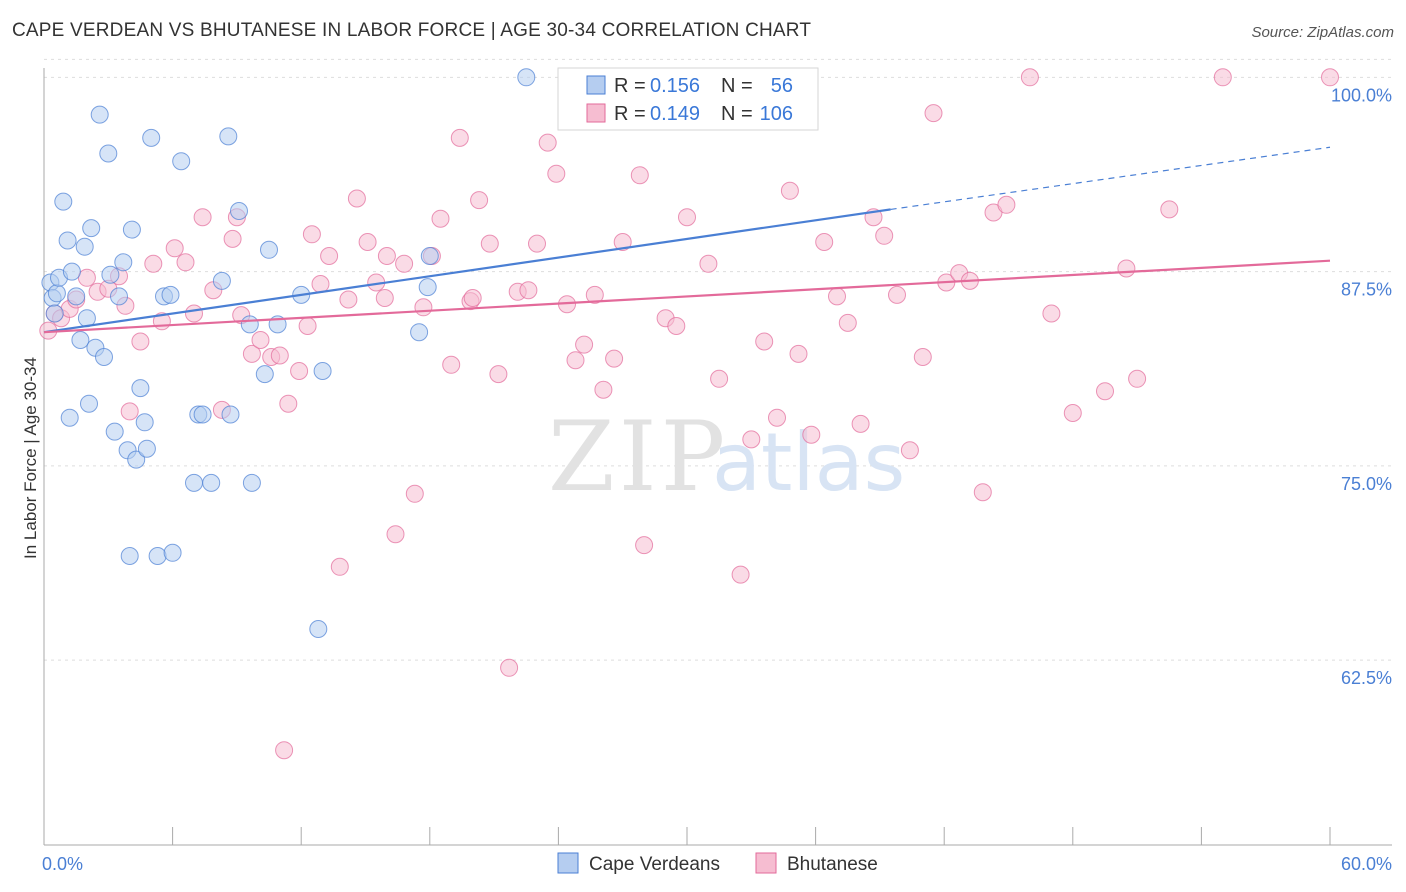 This screenshot has width=1406, height=892. What do you see at coordinates (30, 458) in the screenshot?
I see `y-axis-label: In Labor Force | Age 30-34` at bounding box center [30, 458].